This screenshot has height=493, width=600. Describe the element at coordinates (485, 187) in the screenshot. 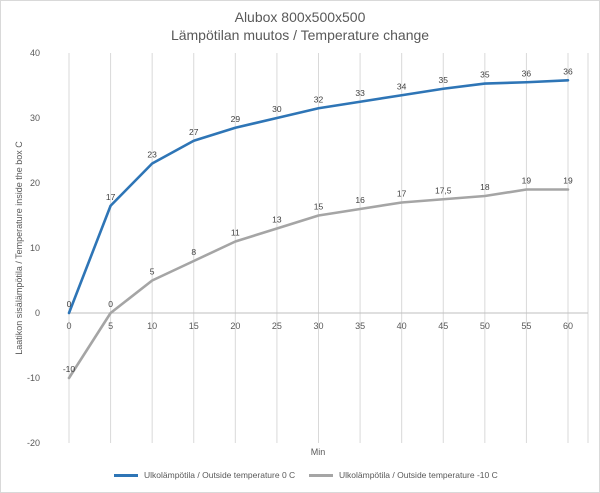

I see `data-label: 18` at that location.